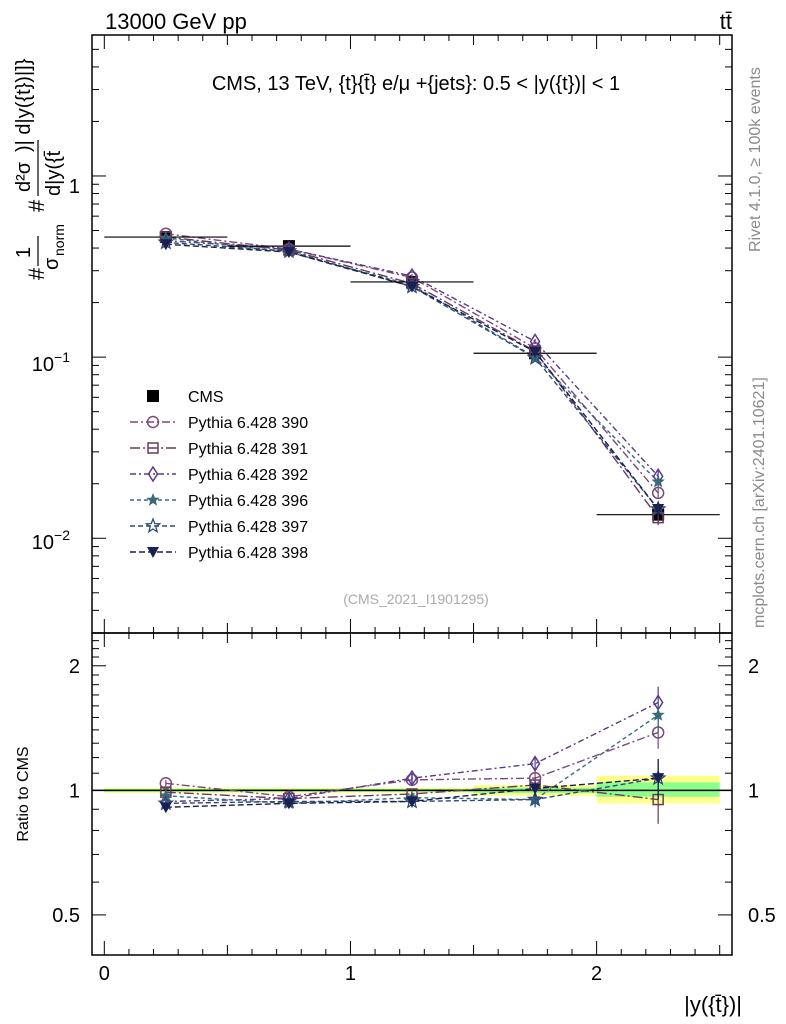 The height and width of the screenshot is (1024, 786). What do you see at coordinates (350, 974) in the screenshot?
I see `x-tick-label: 1` at bounding box center [350, 974].